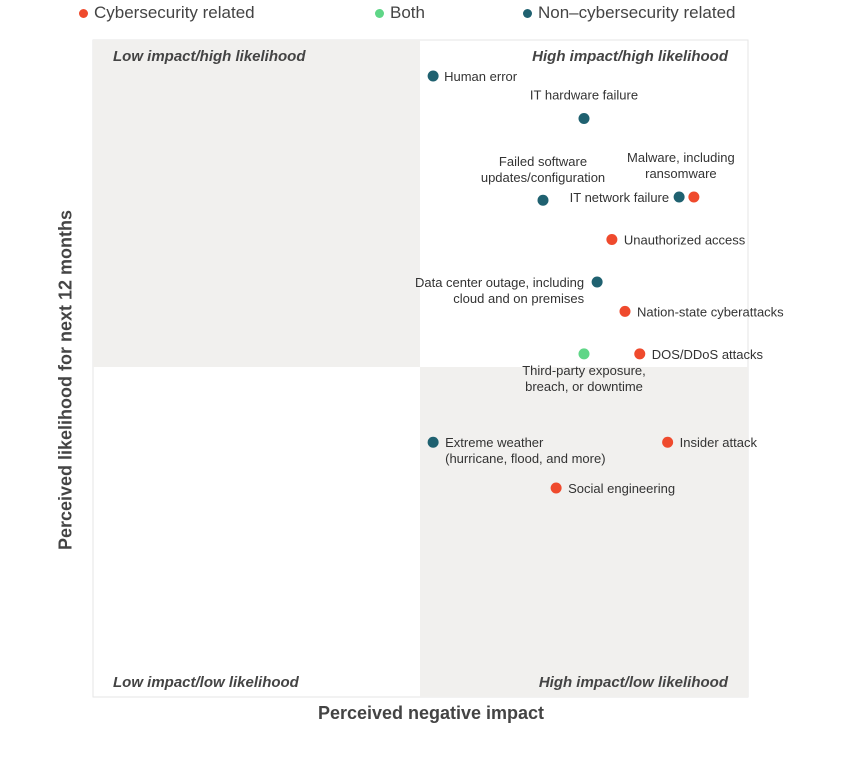 This screenshot has width=862, height=774. Describe the element at coordinates (83, 13) in the screenshot. I see `legend-dot-cyber-icon` at that location.